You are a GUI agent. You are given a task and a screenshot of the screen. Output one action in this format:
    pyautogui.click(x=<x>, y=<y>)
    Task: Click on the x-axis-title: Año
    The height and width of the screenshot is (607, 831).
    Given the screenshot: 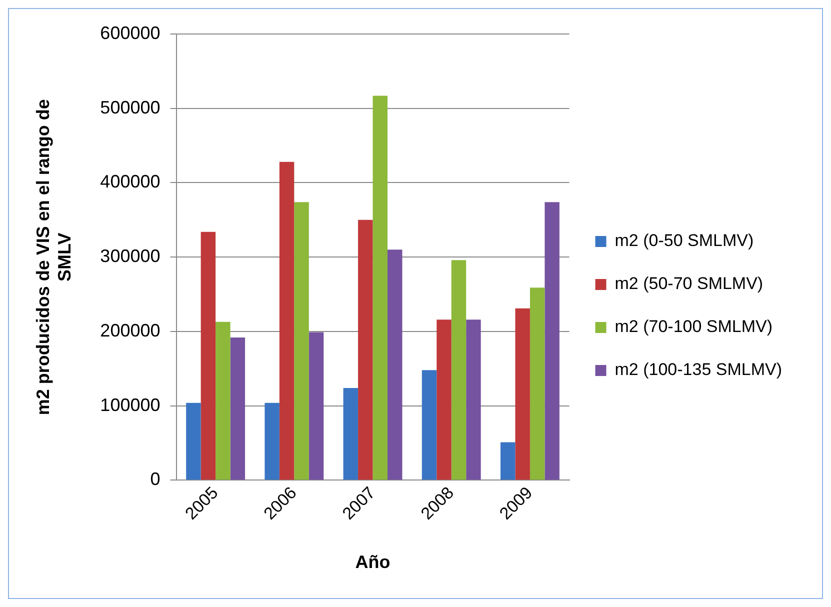 What is the action you would take?
    pyautogui.click(x=372, y=562)
    